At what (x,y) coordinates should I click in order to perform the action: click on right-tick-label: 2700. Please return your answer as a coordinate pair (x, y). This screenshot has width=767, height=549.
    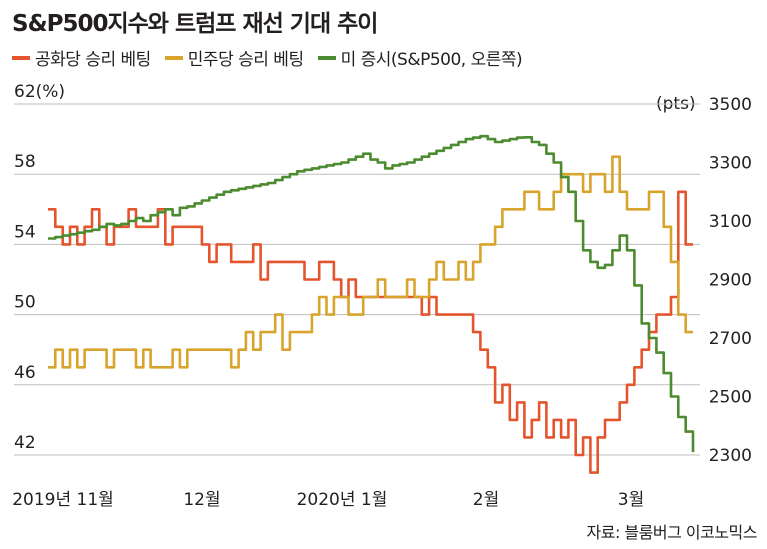
    Looking at the image, I should click on (730, 339).